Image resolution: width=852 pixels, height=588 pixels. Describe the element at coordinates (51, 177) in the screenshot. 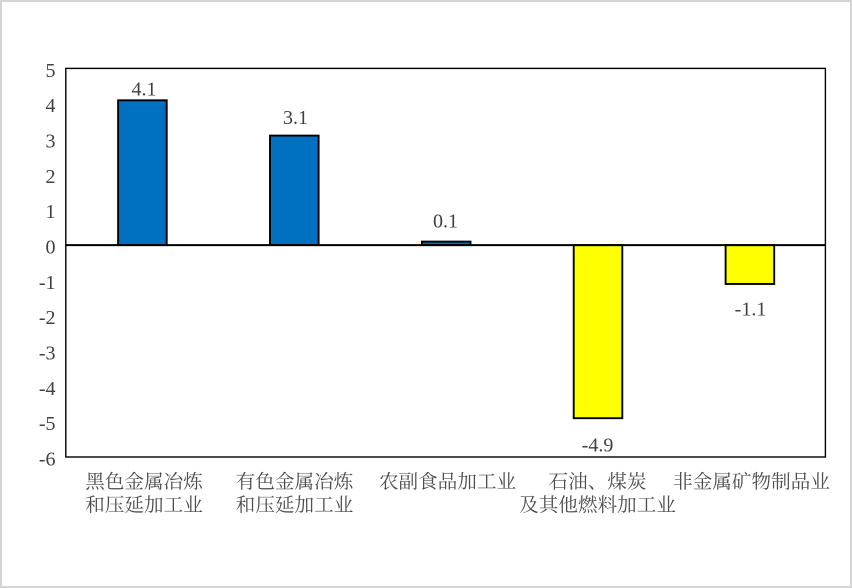

I see `svg-text: 2` at that location.